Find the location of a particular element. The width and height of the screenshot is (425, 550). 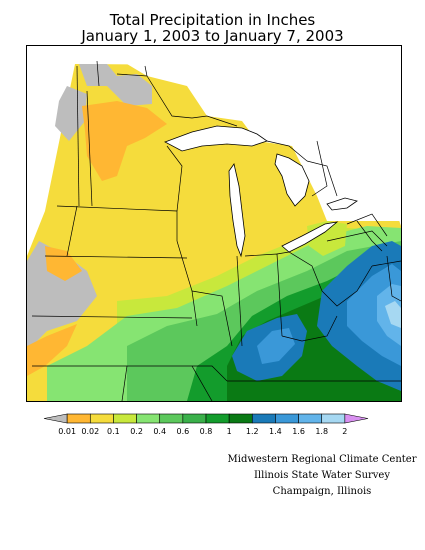

legend-label: 0.02 is located at coordinates (90, 431).